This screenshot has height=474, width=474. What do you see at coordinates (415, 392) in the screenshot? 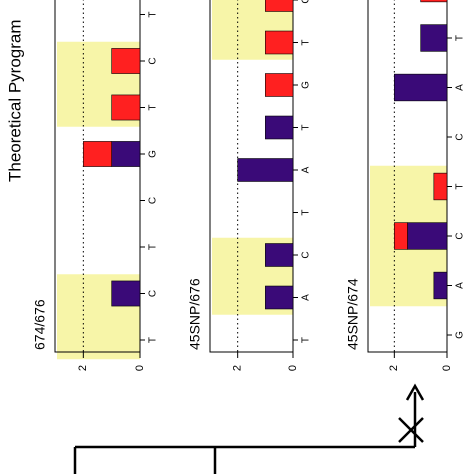
I see `arrow-head` at bounding box center [415, 392].